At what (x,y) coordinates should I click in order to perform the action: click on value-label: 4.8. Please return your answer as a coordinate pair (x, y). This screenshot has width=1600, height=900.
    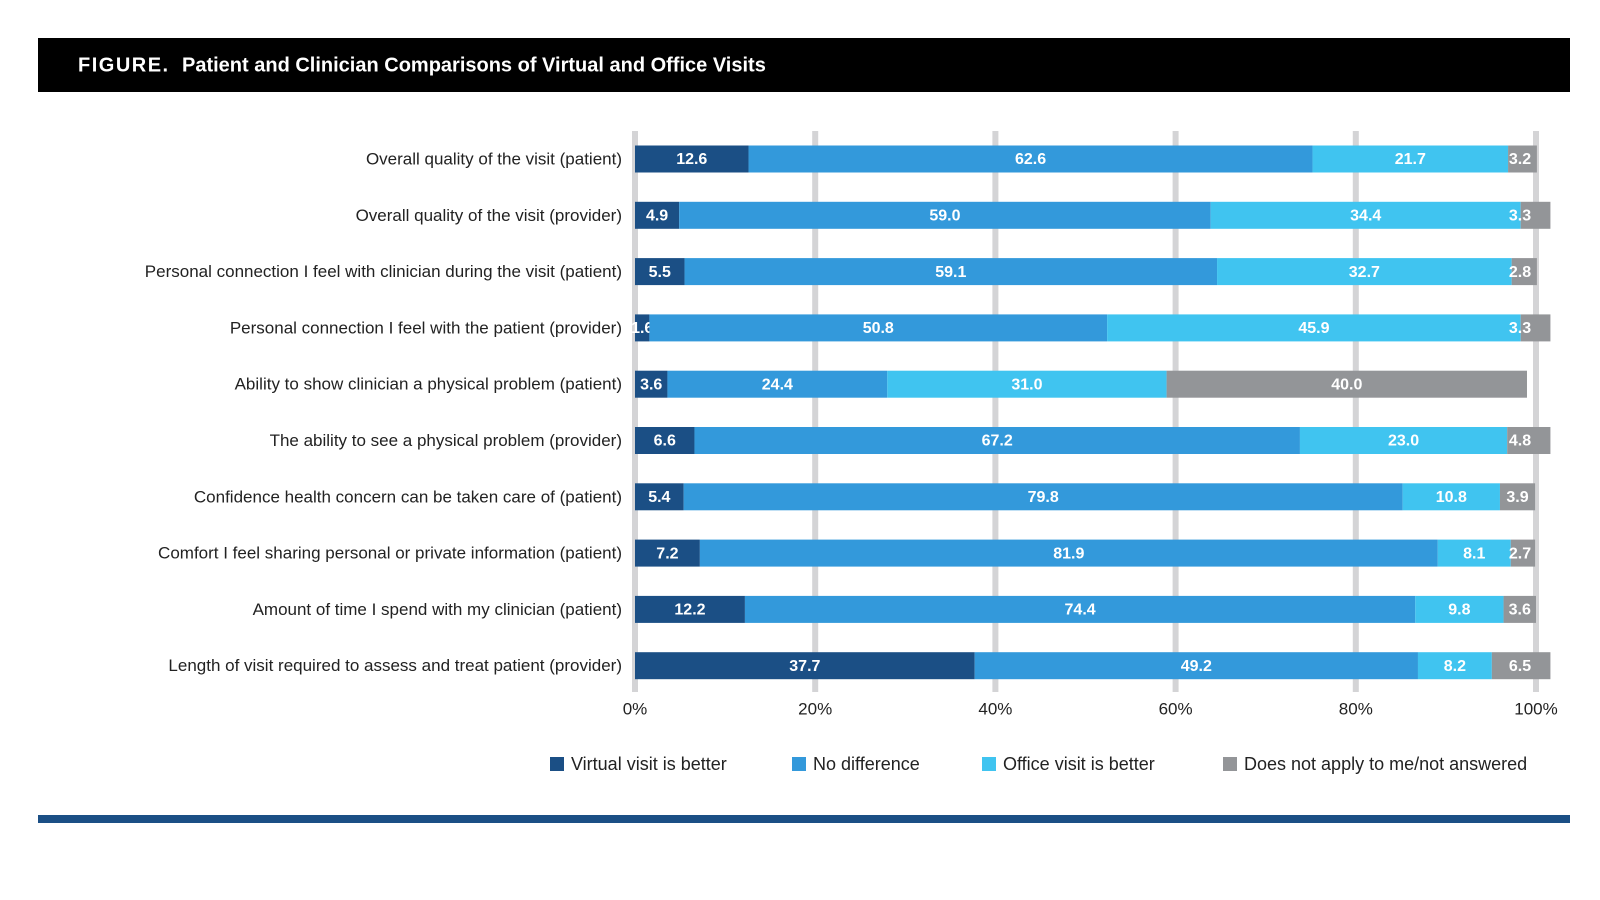
    Looking at the image, I should click on (1520, 441).